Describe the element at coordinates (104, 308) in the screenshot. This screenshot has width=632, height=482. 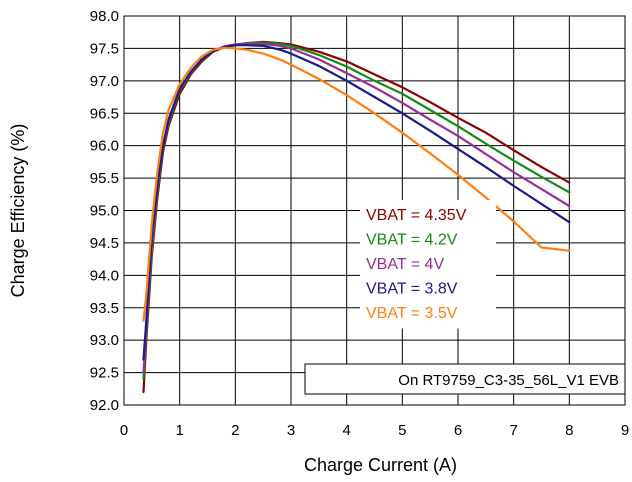
I see `y-tick-label: 93.5` at that location.